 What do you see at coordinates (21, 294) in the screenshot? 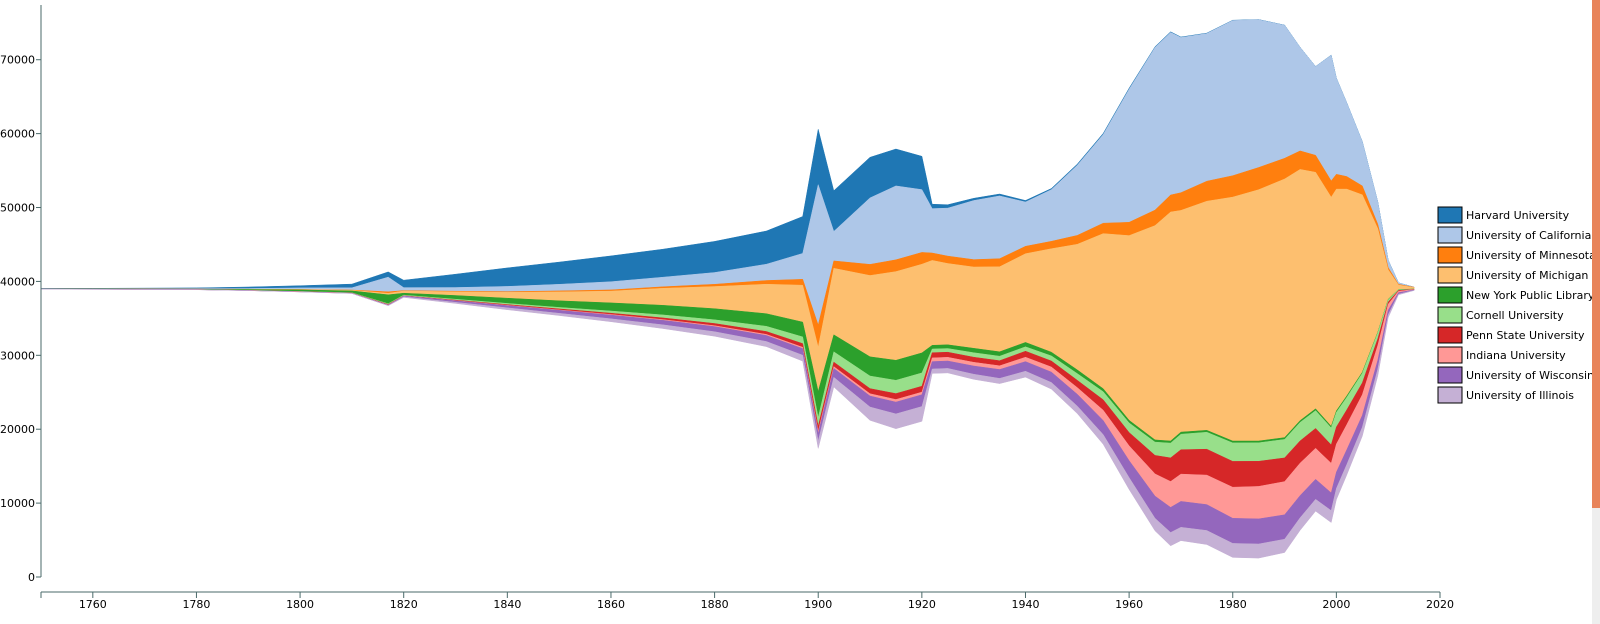
I see `y-axis: 0 10000 20000 30000 40000 50000 60000 70000` at bounding box center [21, 294].